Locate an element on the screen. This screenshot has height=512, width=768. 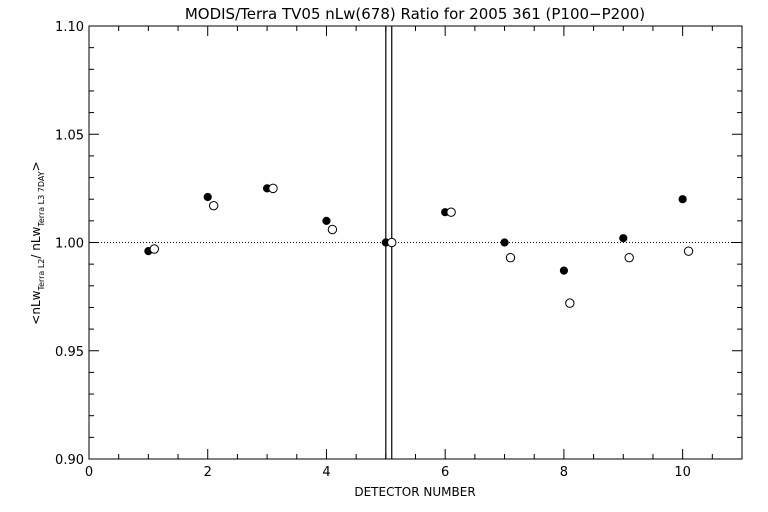
y-tick-label: 1.00 is located at coordinates (69, 244).